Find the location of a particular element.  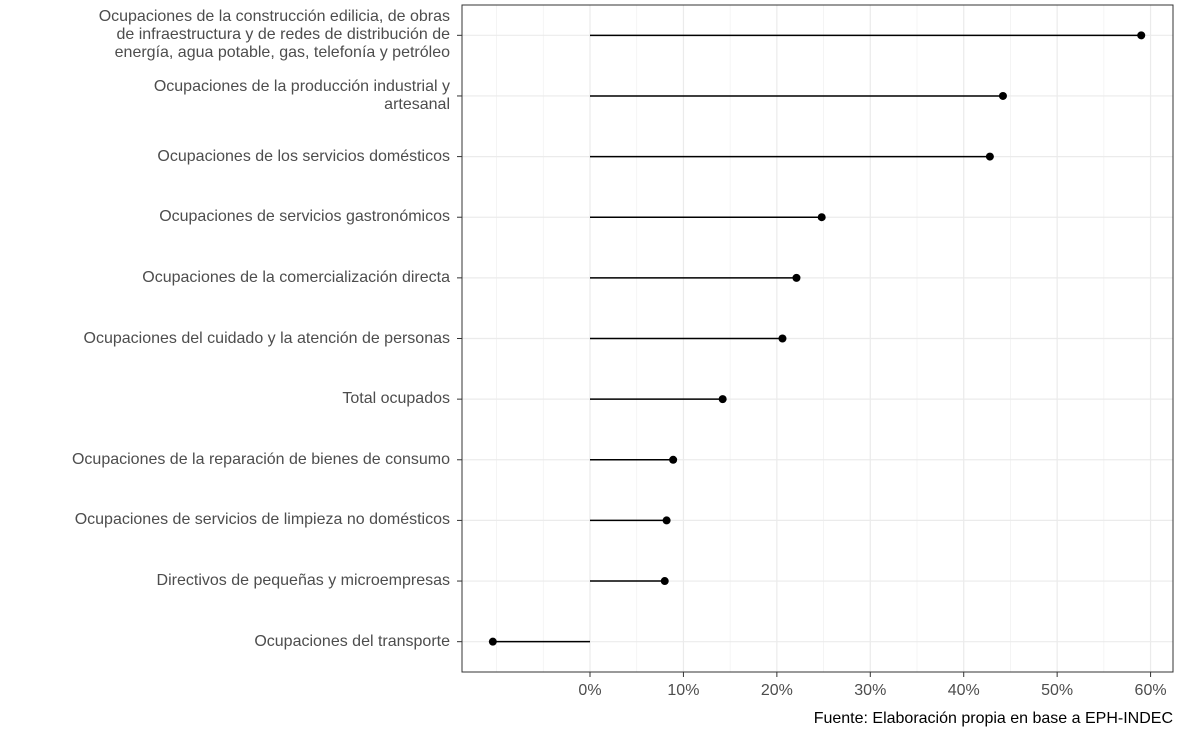

x-tick-label: 60% is located at coordinates (1151, 690).